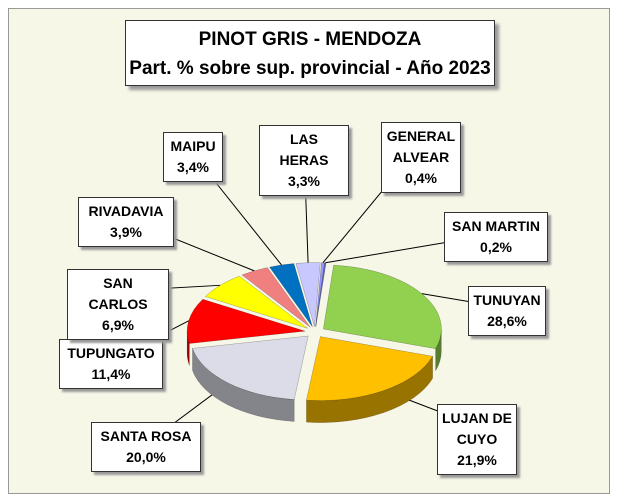 The image size is (618, 502). What do you see at coordinates (421, 178) in the screenshot?
I see `value-label: 0,4%` at bounding box center [421, 178].